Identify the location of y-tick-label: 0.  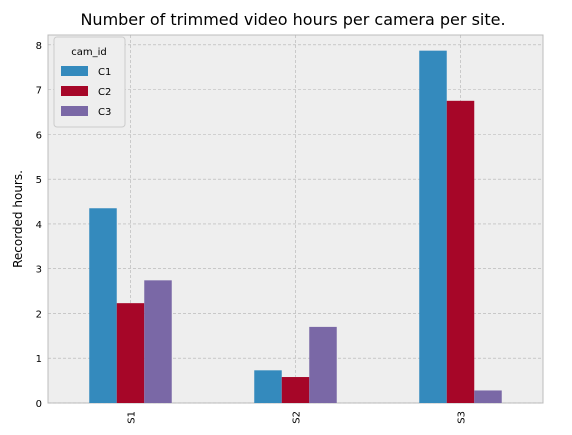
(39, 404).